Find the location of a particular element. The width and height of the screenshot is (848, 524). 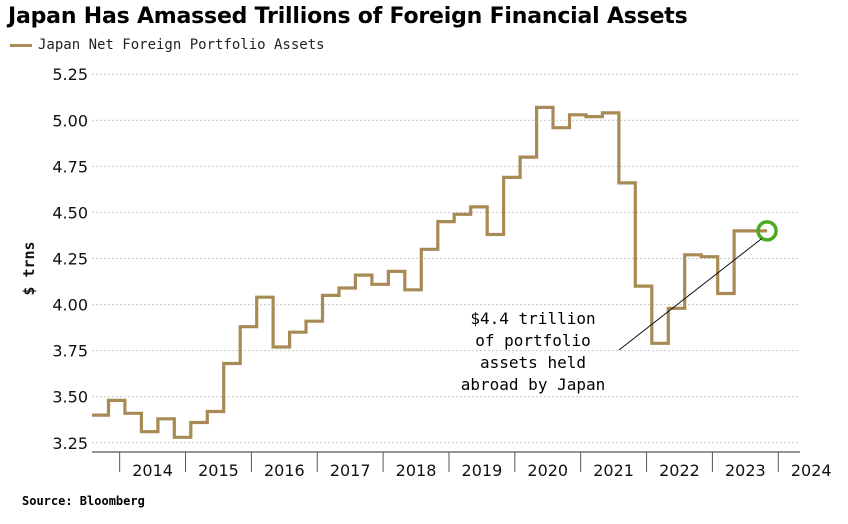

y-tick-label: 4.50 is located at coordinates (70, 212).